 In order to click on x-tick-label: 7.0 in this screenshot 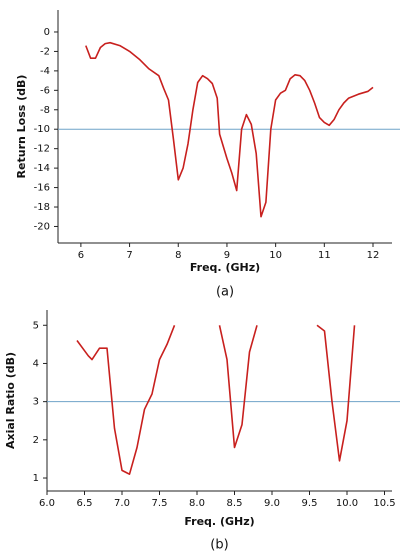, I will do `click(122, 503)`.